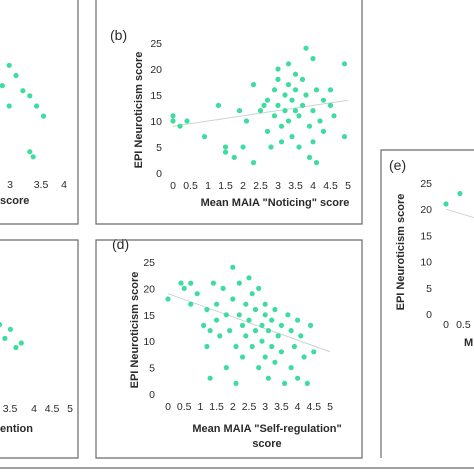 This screenshot has height=474, width=474. Describe the element at coordinates (159, 174) in the screenshot. I see `y-tick-label-b-0: 0` at that location.